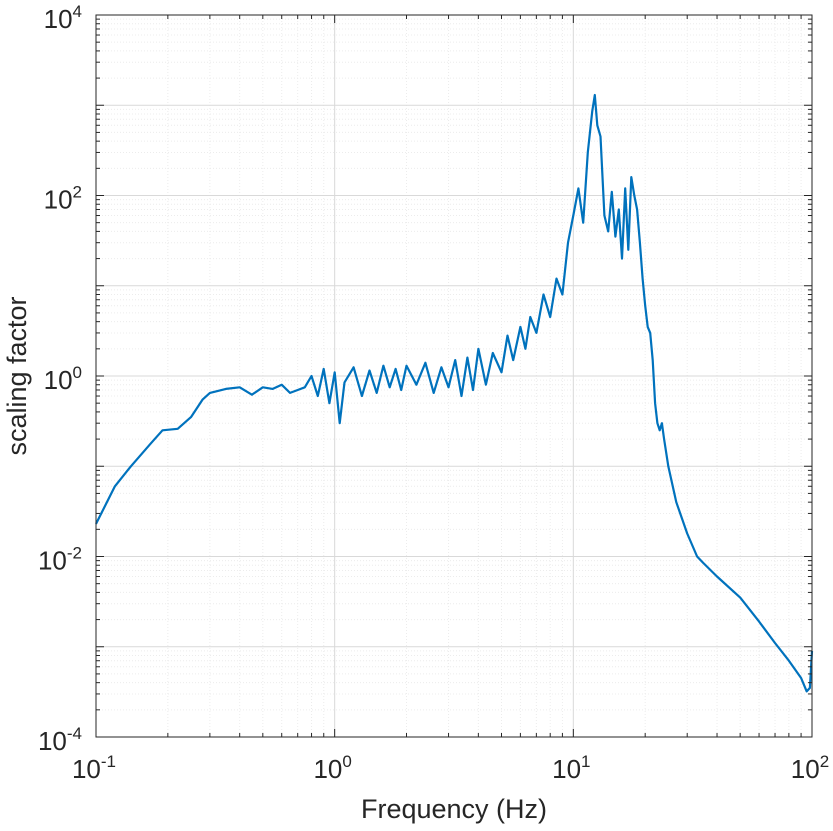 This screenshot has height=831, width=833. I want to click on y-tick-label: 10², so click(63, 199).